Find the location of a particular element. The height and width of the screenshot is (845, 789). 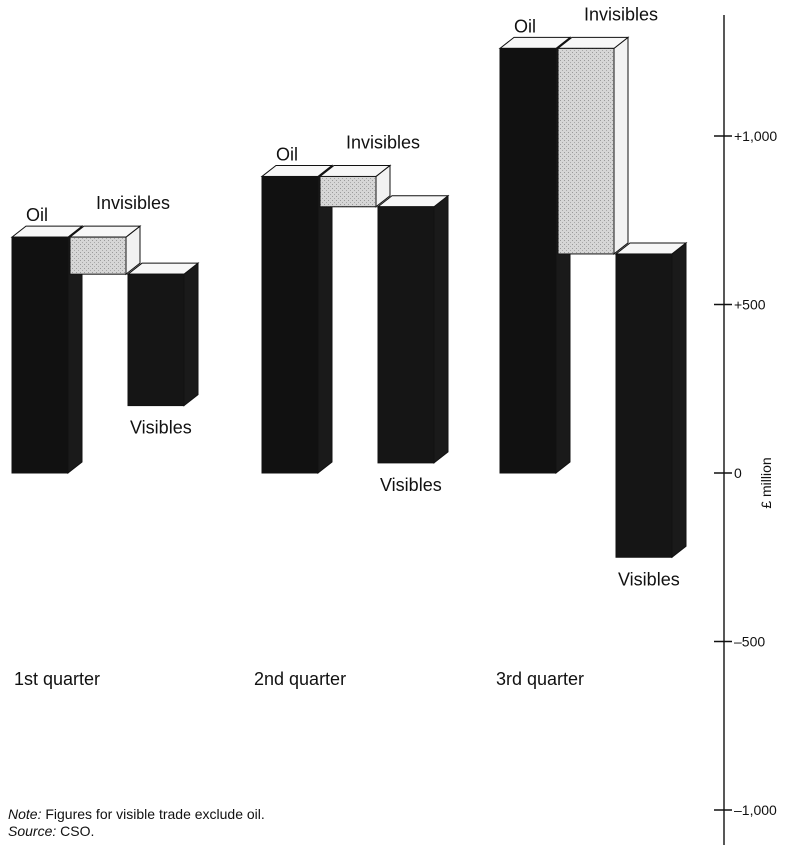

bar-oil-2: Oil is located at coordinates (297, 309).